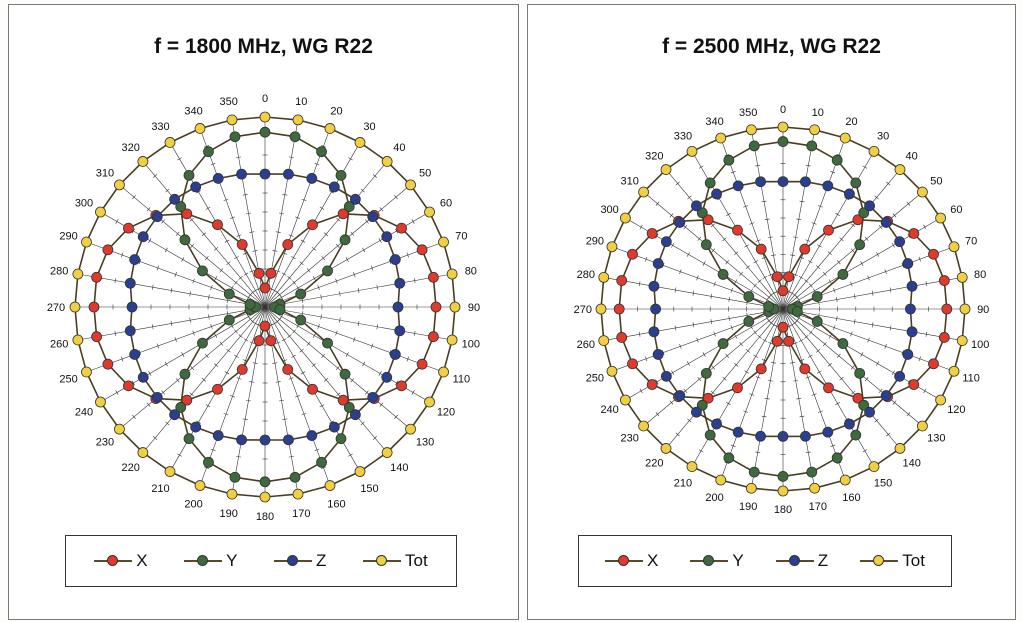 This screenshot has height=622, width=1022. Describe the element at coordinates (229, 102) in the screenshot. I see `angle-tick-label: 350` at that location.